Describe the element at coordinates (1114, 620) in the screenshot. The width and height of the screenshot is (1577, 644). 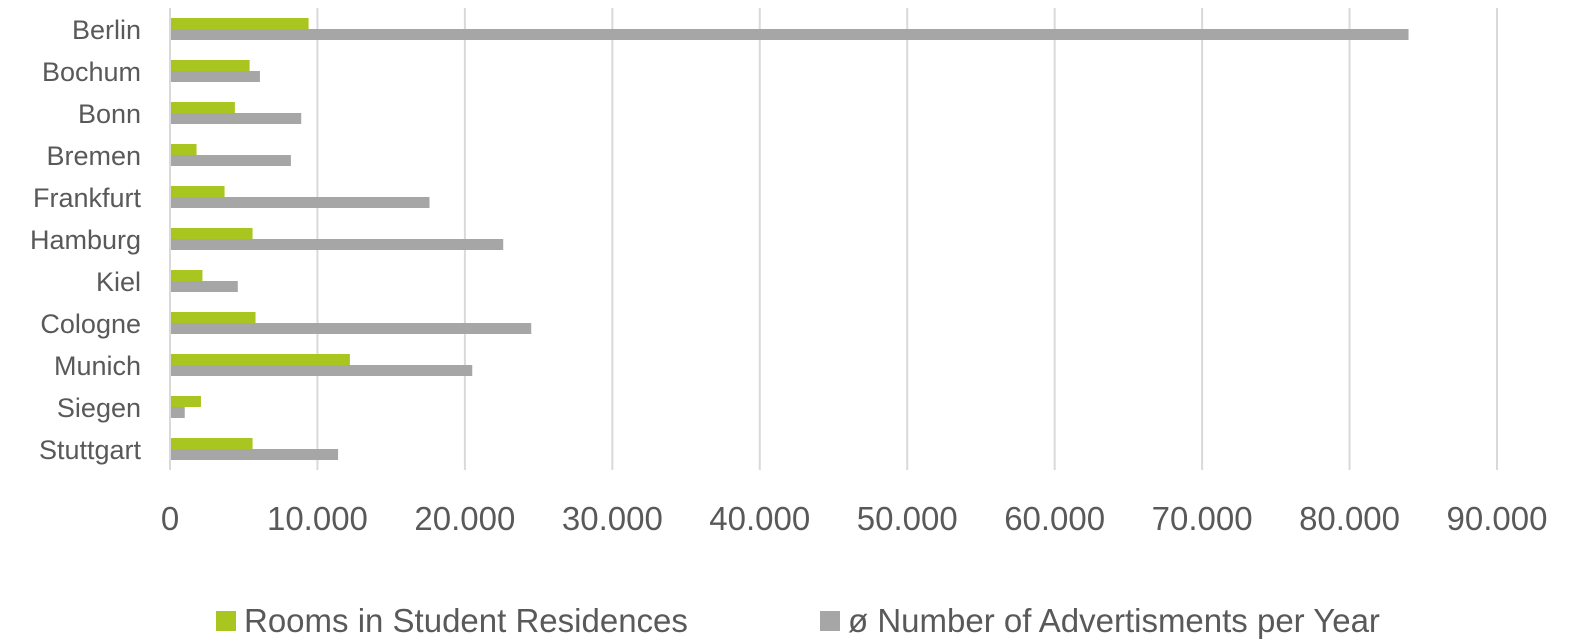
I see `legend-label-advertisements: ø Number of Advertisments per Year` at that location.